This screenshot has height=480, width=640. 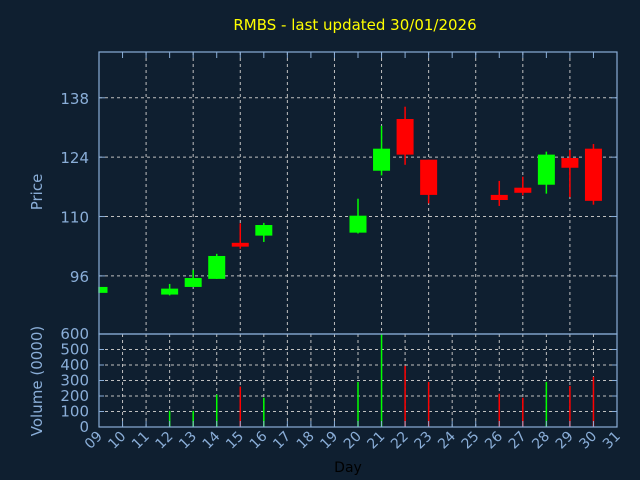 I want to click on price-axis-label: Price, so click(x=37, y=192).